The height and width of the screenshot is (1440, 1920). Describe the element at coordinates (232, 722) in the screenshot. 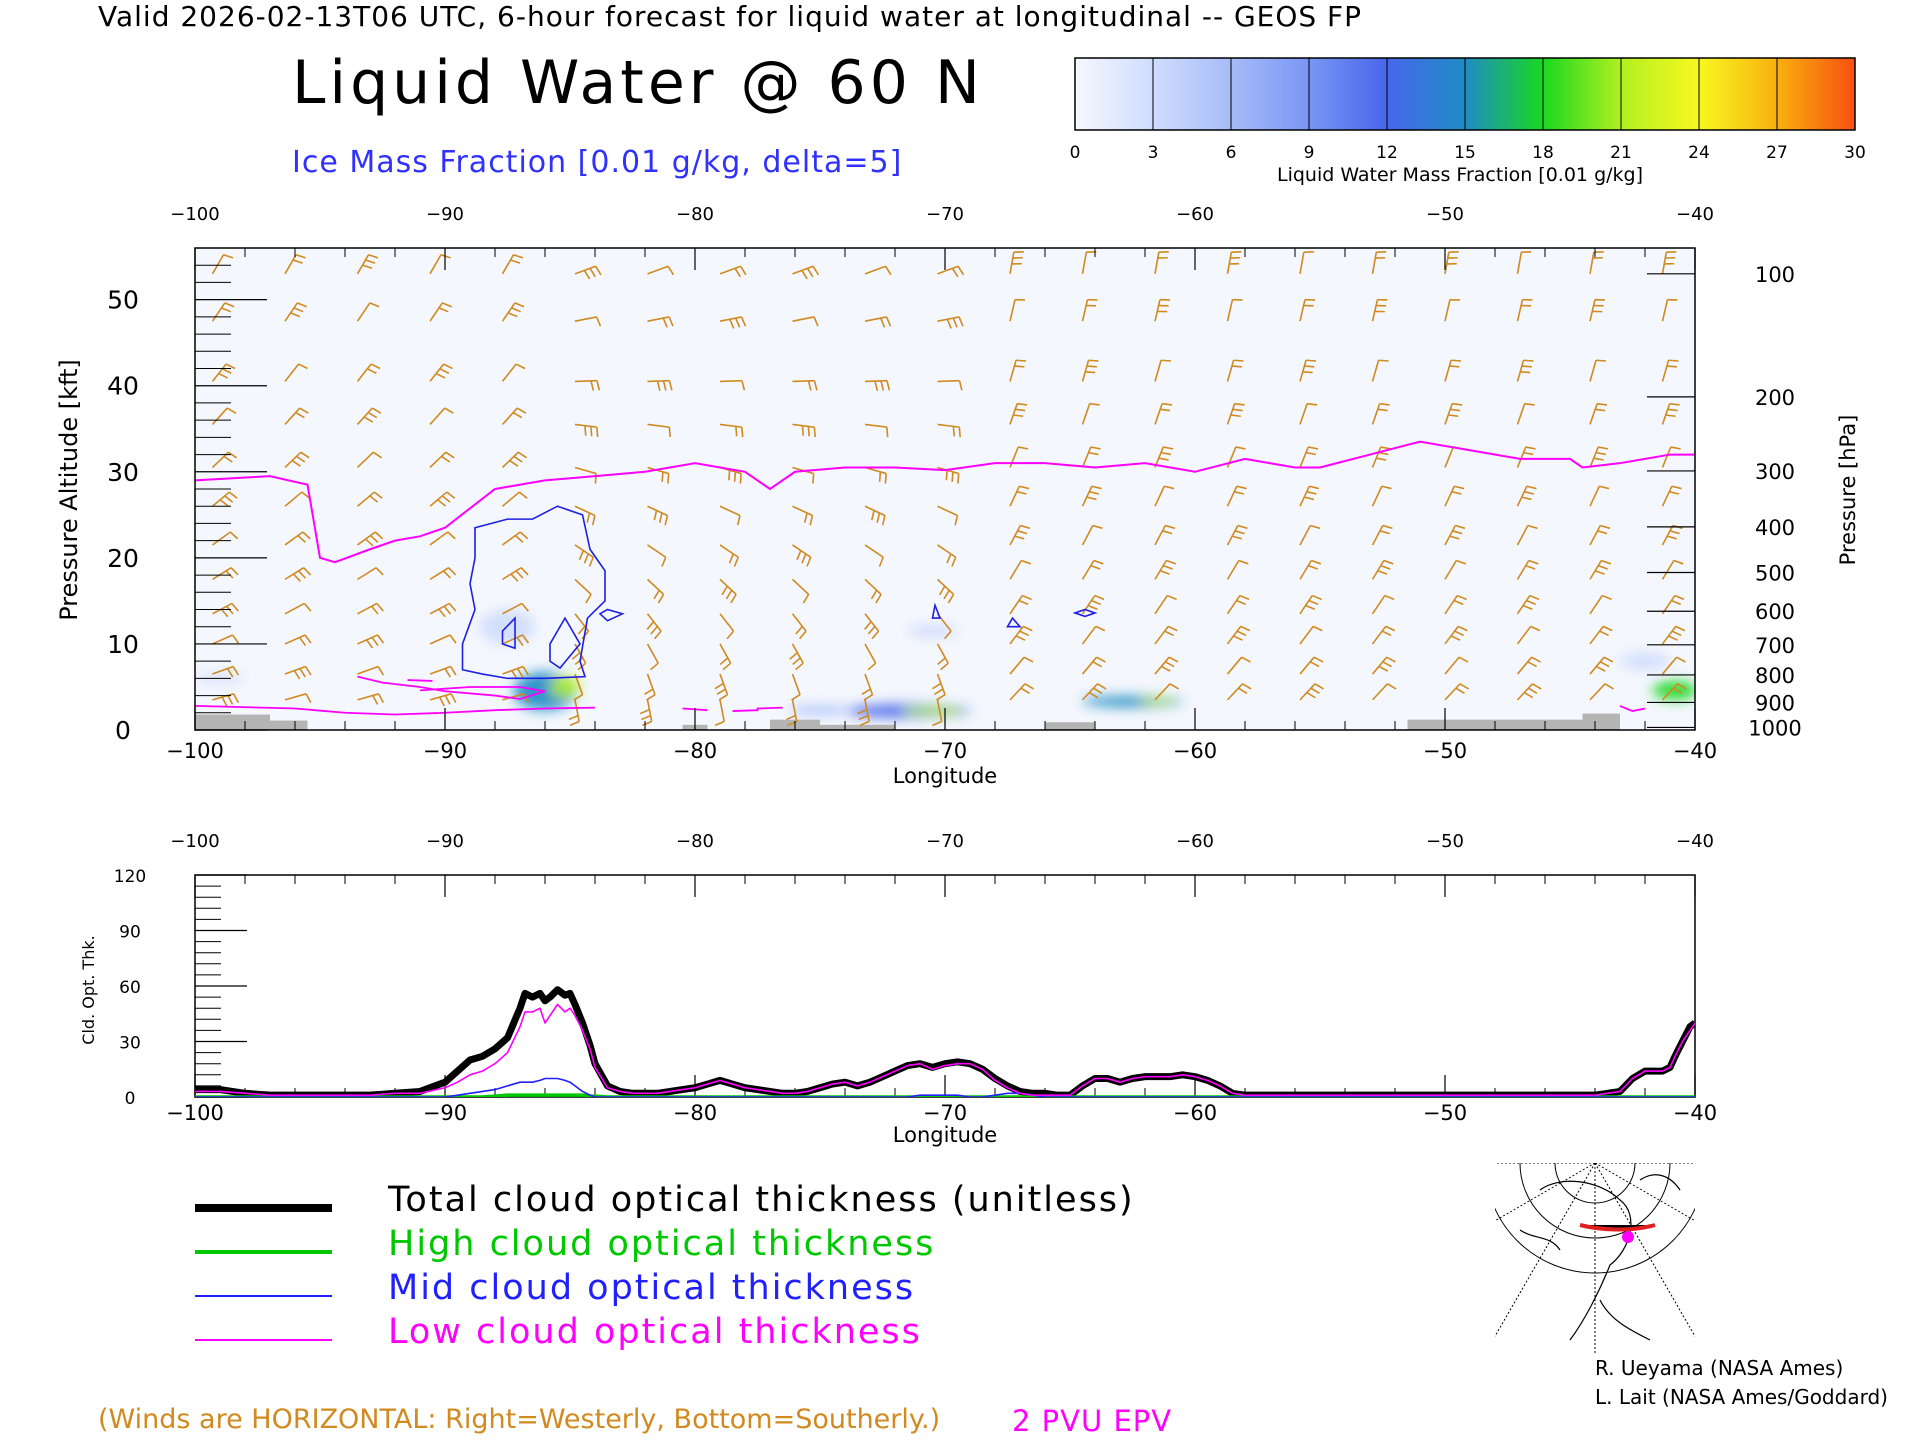

I see `terrain-block` at that location.